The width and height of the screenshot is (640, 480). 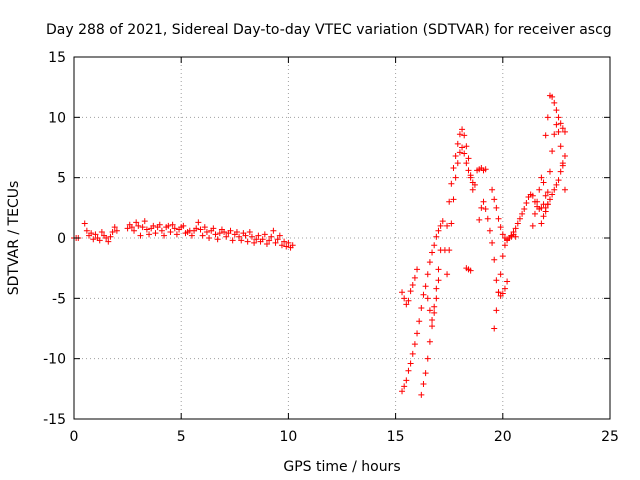 I want to click on x-tick-label: 25, so click(x=610, y=437).